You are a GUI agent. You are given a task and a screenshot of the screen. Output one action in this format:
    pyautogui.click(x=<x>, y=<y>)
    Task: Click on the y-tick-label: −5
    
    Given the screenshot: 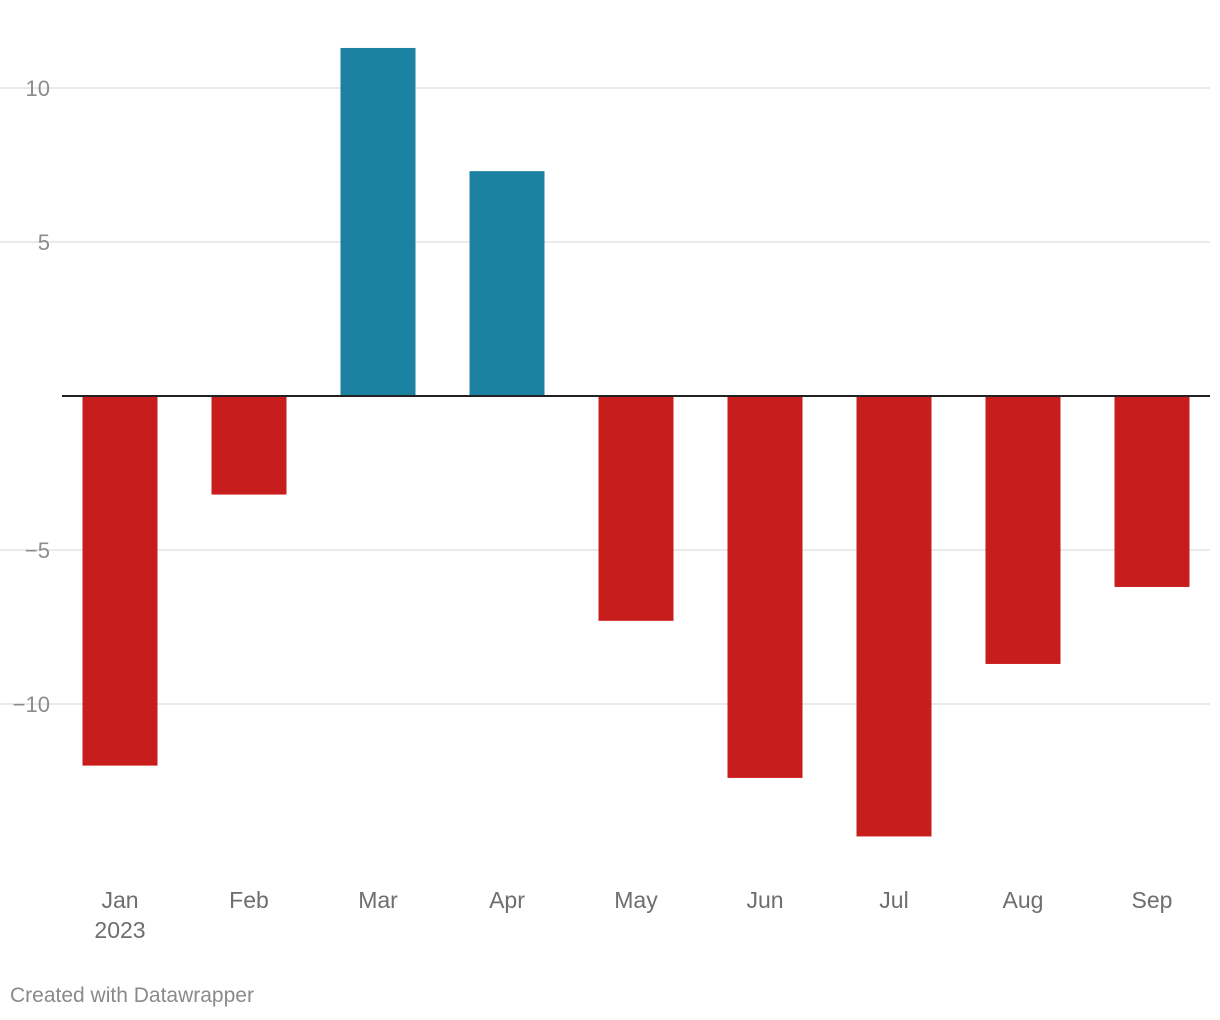 What is the action you would take?
    pyautogui.click(x=37, y=550)
    